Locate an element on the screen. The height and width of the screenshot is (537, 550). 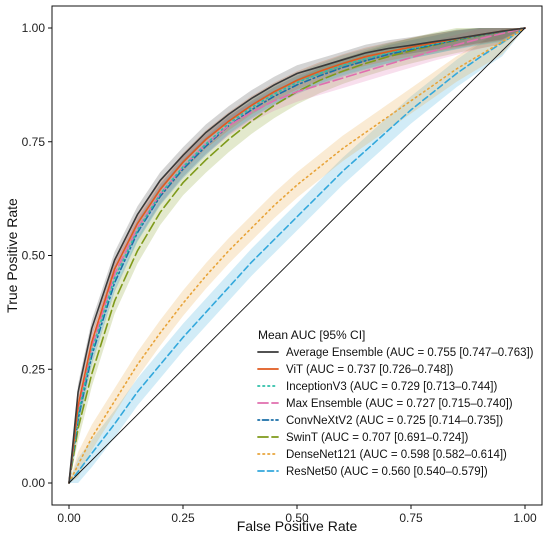
x-axis-title: False Positive Rate is located at coordinates (297, 526).